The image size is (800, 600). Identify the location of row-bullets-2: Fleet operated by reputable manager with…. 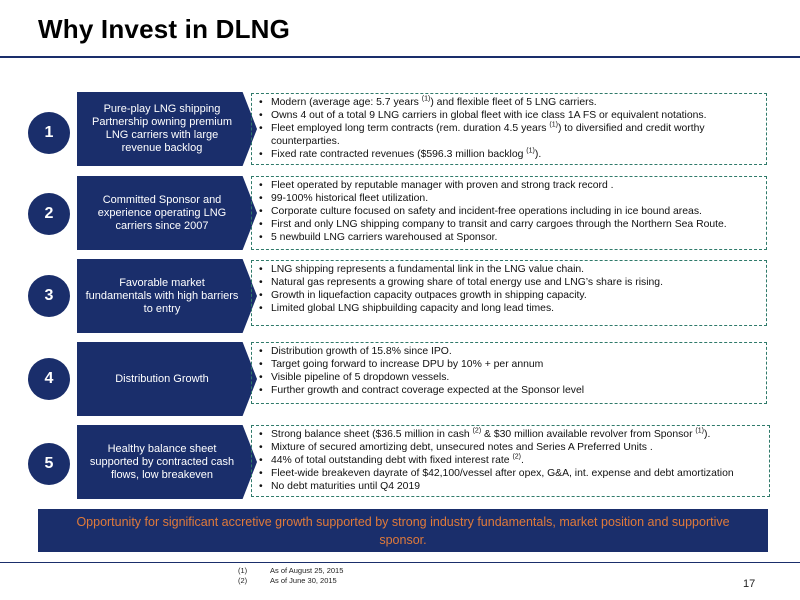
(509, 213).